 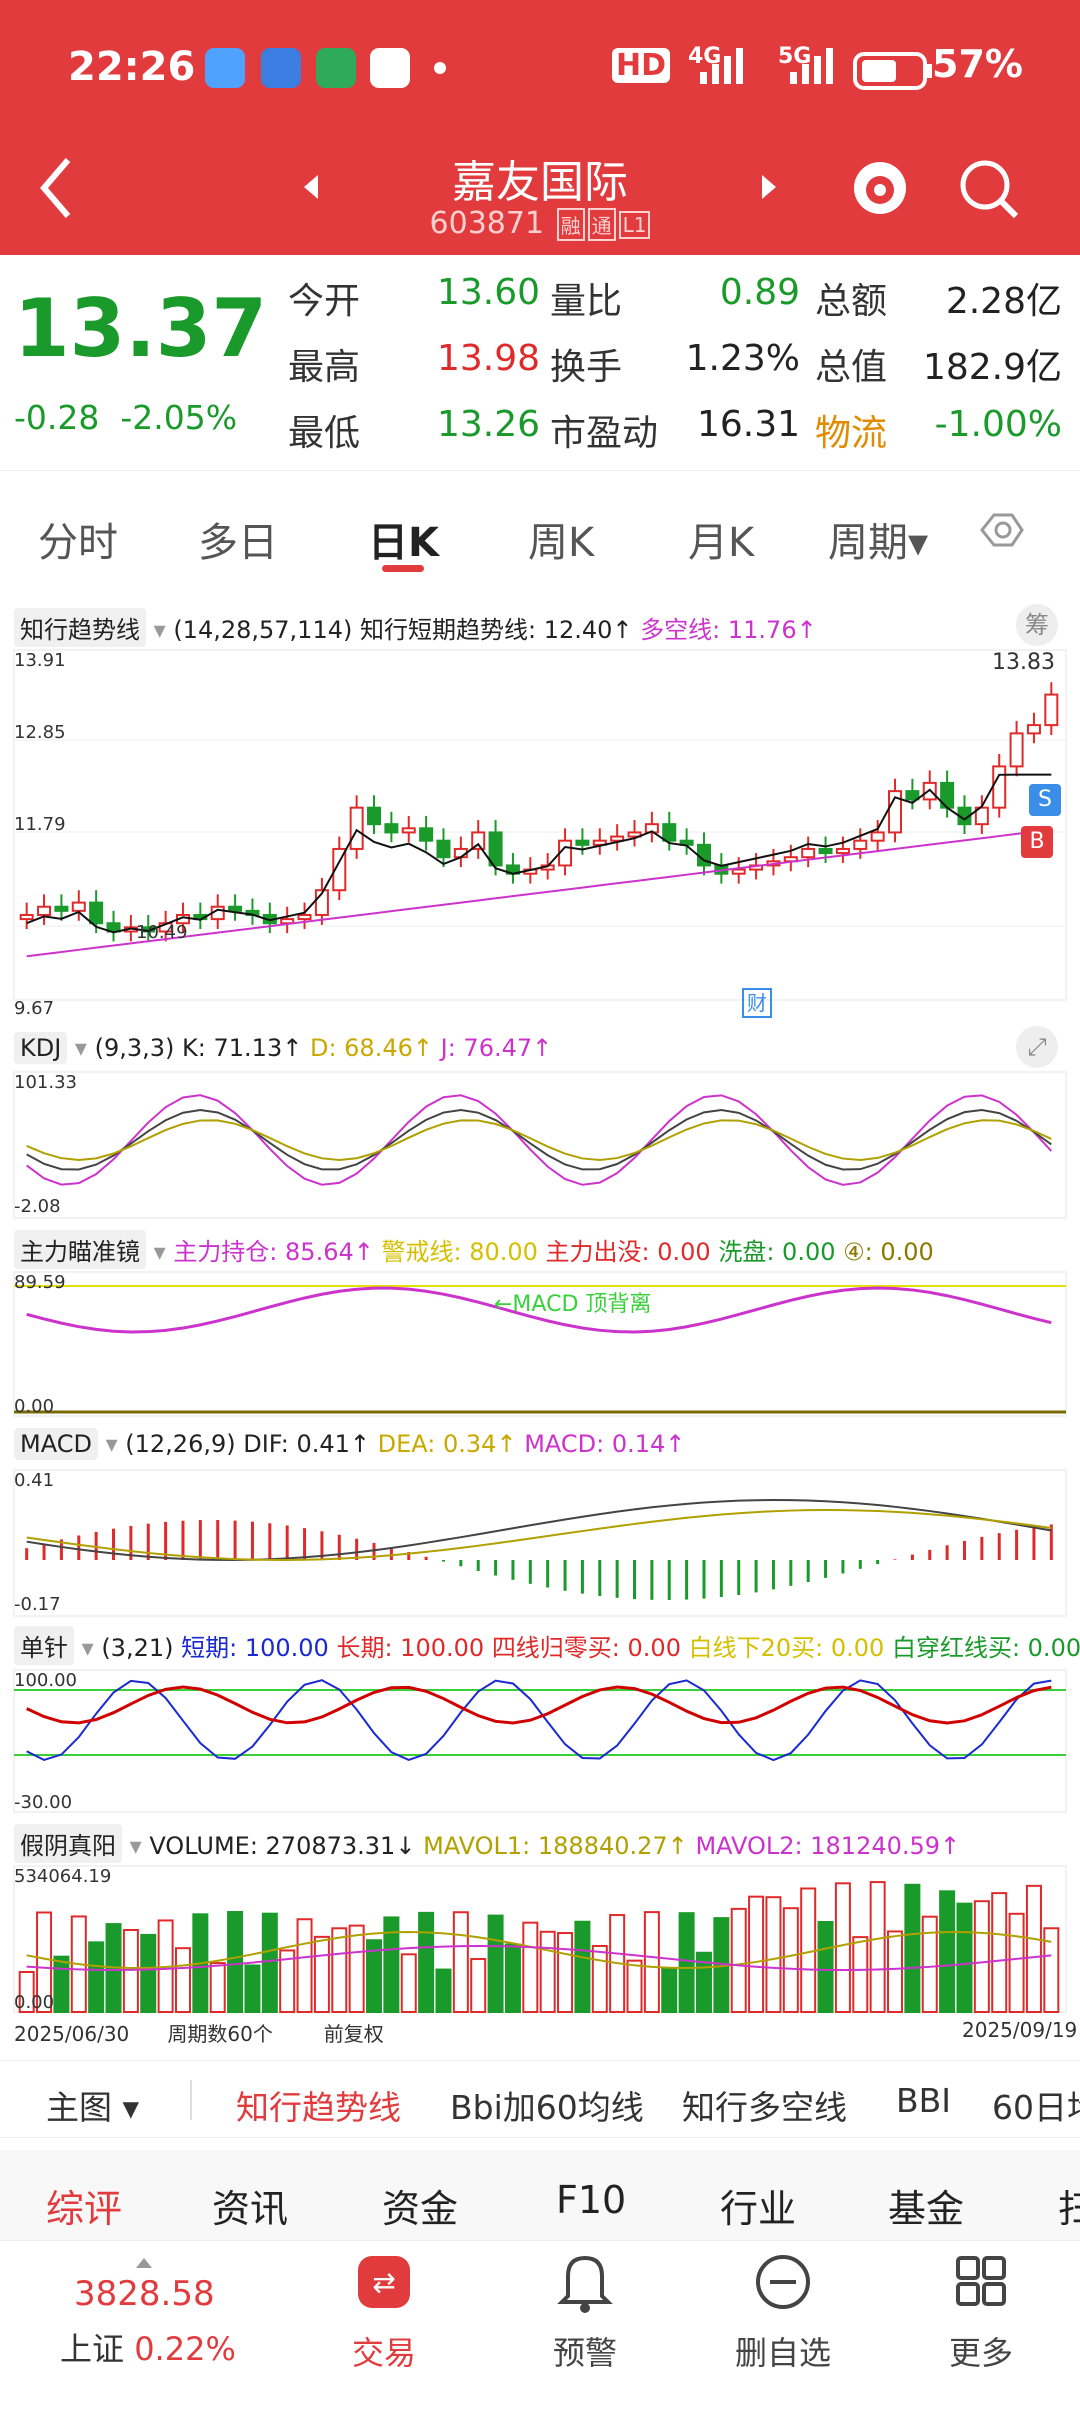 I want to click on indicator-duokong: 知行多空线, so click(x=764, y=2107).